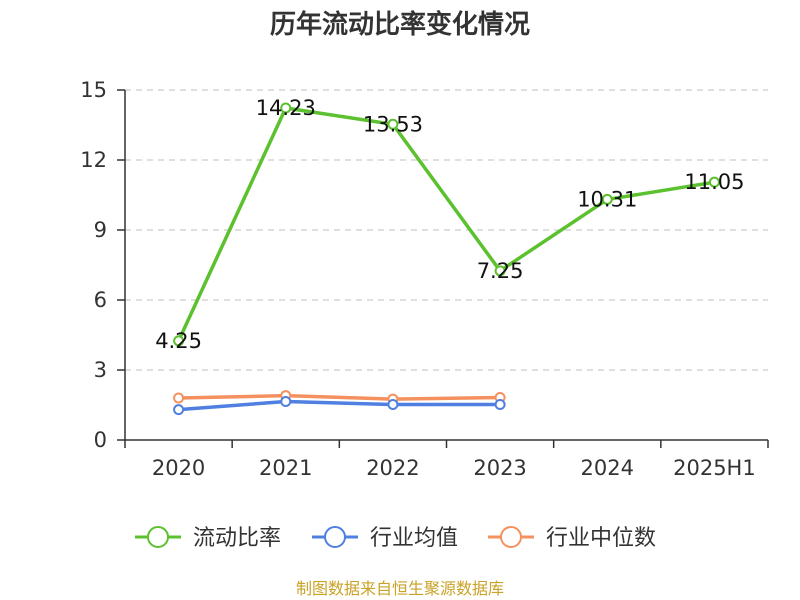 The width and height of the screenshot is (800, 600). I want to click on y-tick-label: 12, so click(93, 160).